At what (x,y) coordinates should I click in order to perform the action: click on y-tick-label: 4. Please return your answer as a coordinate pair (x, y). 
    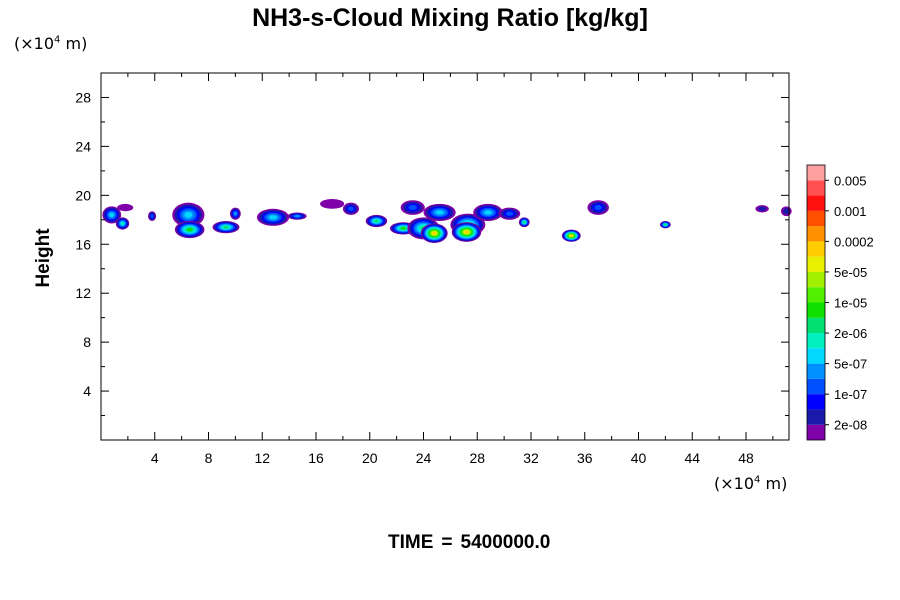
    Looking at the image, I should click on (87, 391).